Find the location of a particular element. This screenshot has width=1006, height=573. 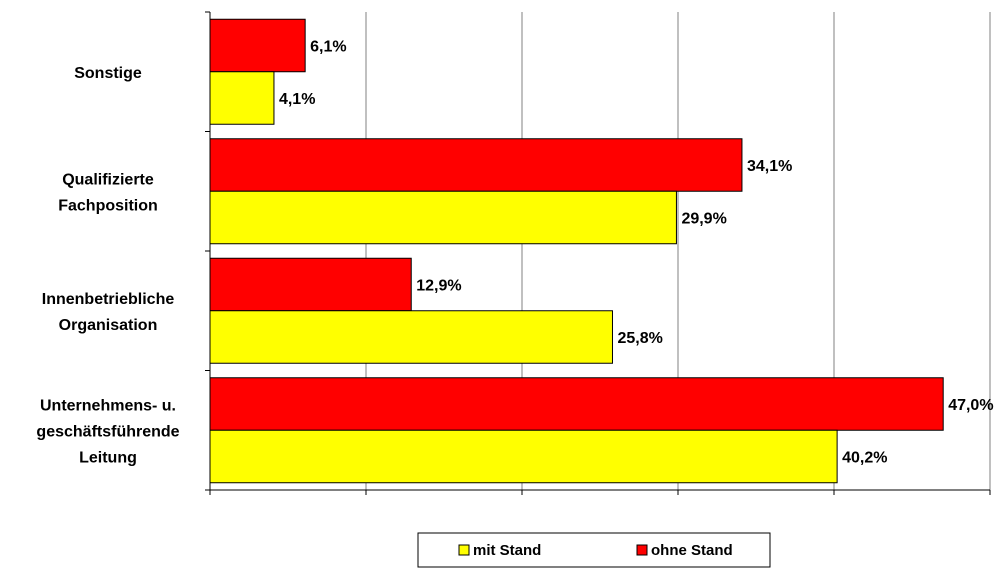

data-label: 47,0% is located at coordinates (970, 405).